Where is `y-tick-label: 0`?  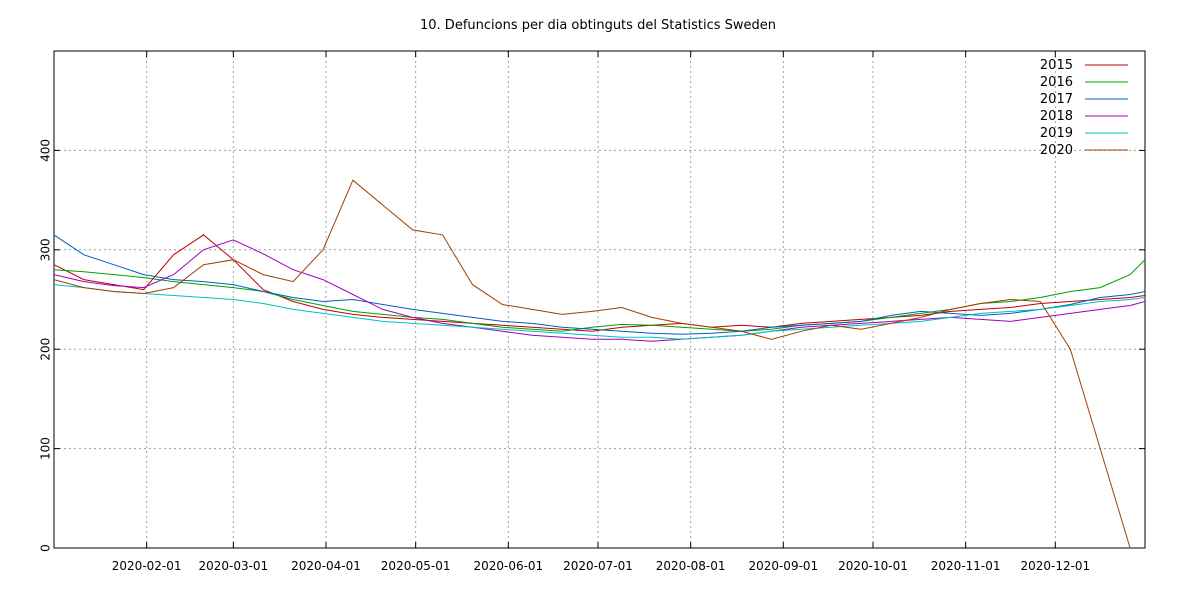 y-tick-label: 0 is located at coordinates (46, 548).